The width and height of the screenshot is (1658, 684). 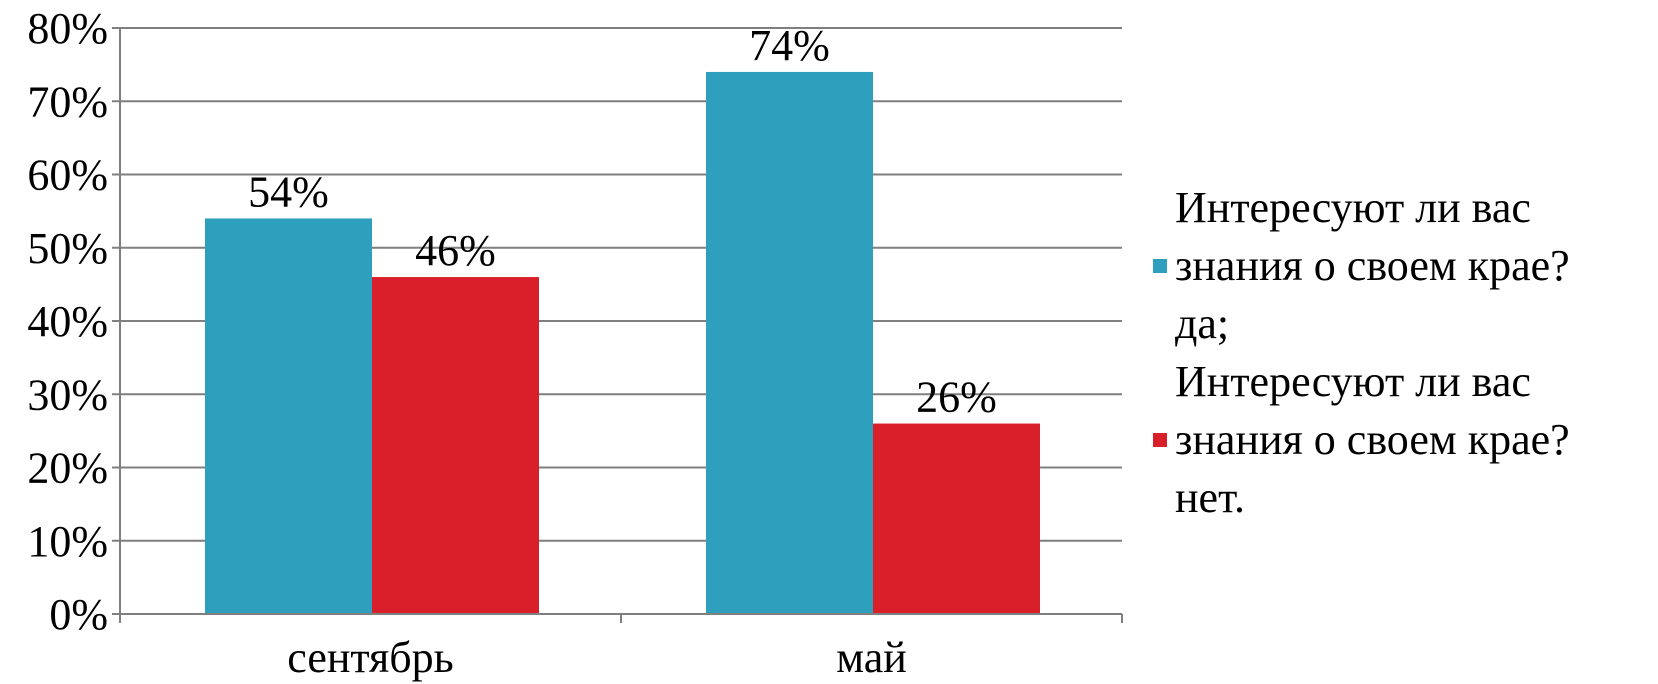 I want to click on y-tick-label: 20%, so click(x=67, y=468).